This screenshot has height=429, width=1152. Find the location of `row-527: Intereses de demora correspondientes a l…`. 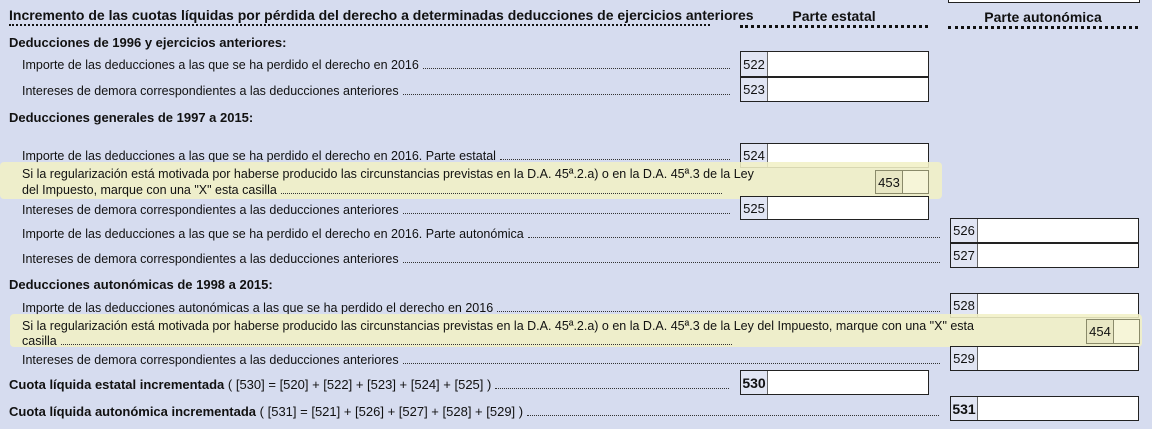

row-527: Intereses de demora correspondientes a l… is located at coordinates (481, 259).